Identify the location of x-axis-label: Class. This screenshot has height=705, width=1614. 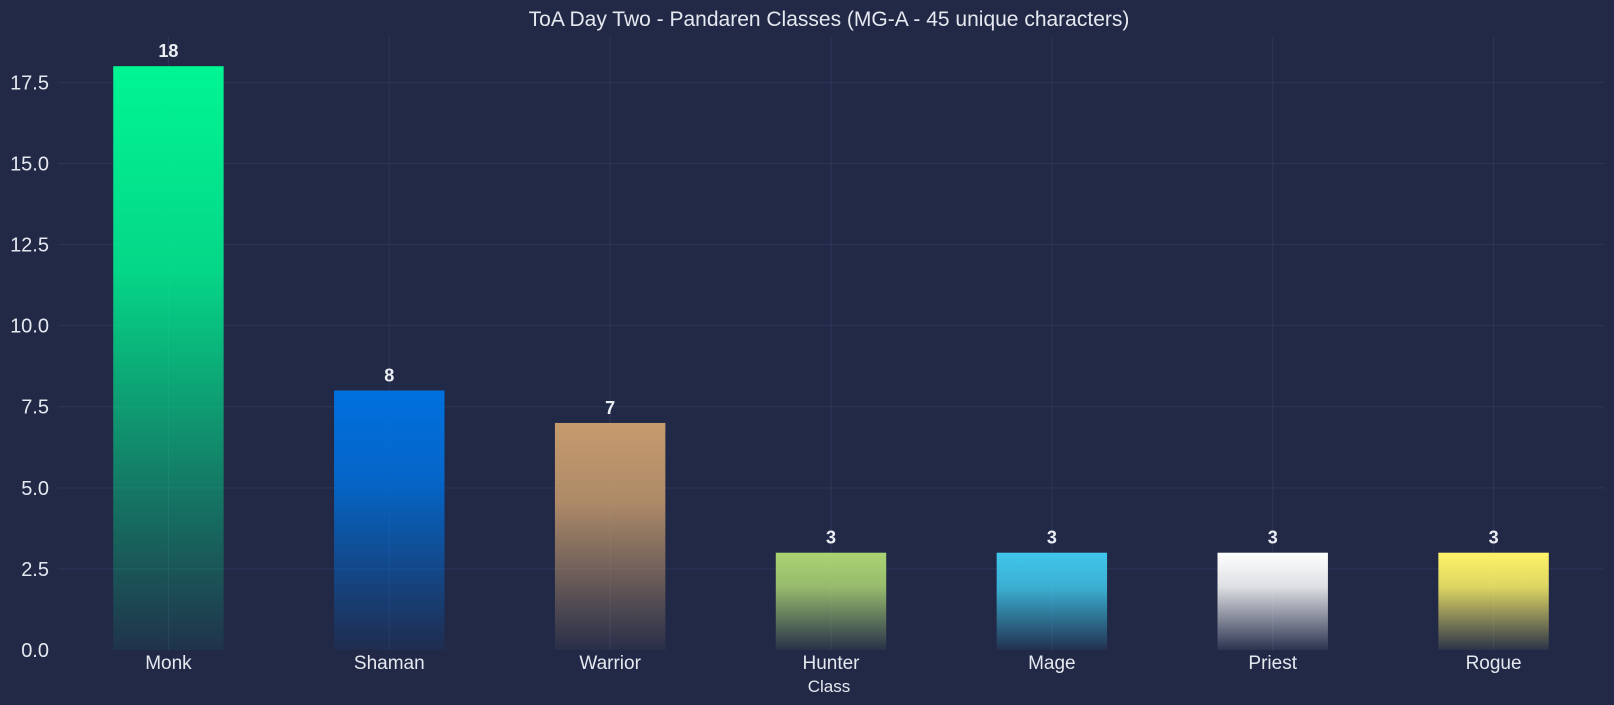
(829, 686).